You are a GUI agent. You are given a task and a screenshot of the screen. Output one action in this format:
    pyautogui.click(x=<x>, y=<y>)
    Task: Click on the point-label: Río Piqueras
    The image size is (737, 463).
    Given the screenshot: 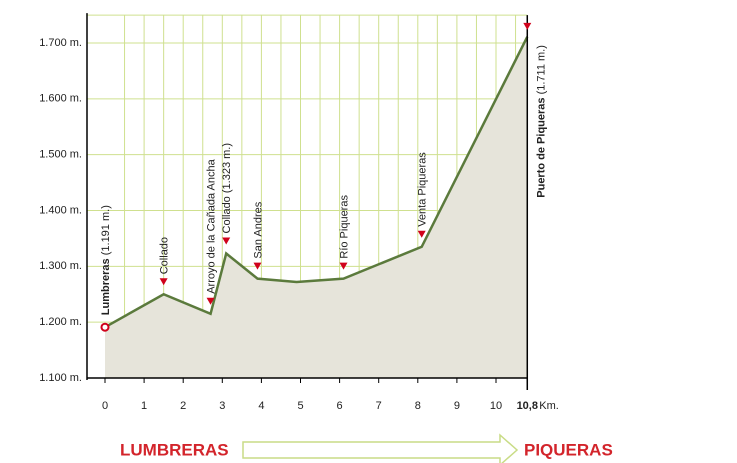 What is the action you would take?
    pyautogui.click(x=344, y=227)
    